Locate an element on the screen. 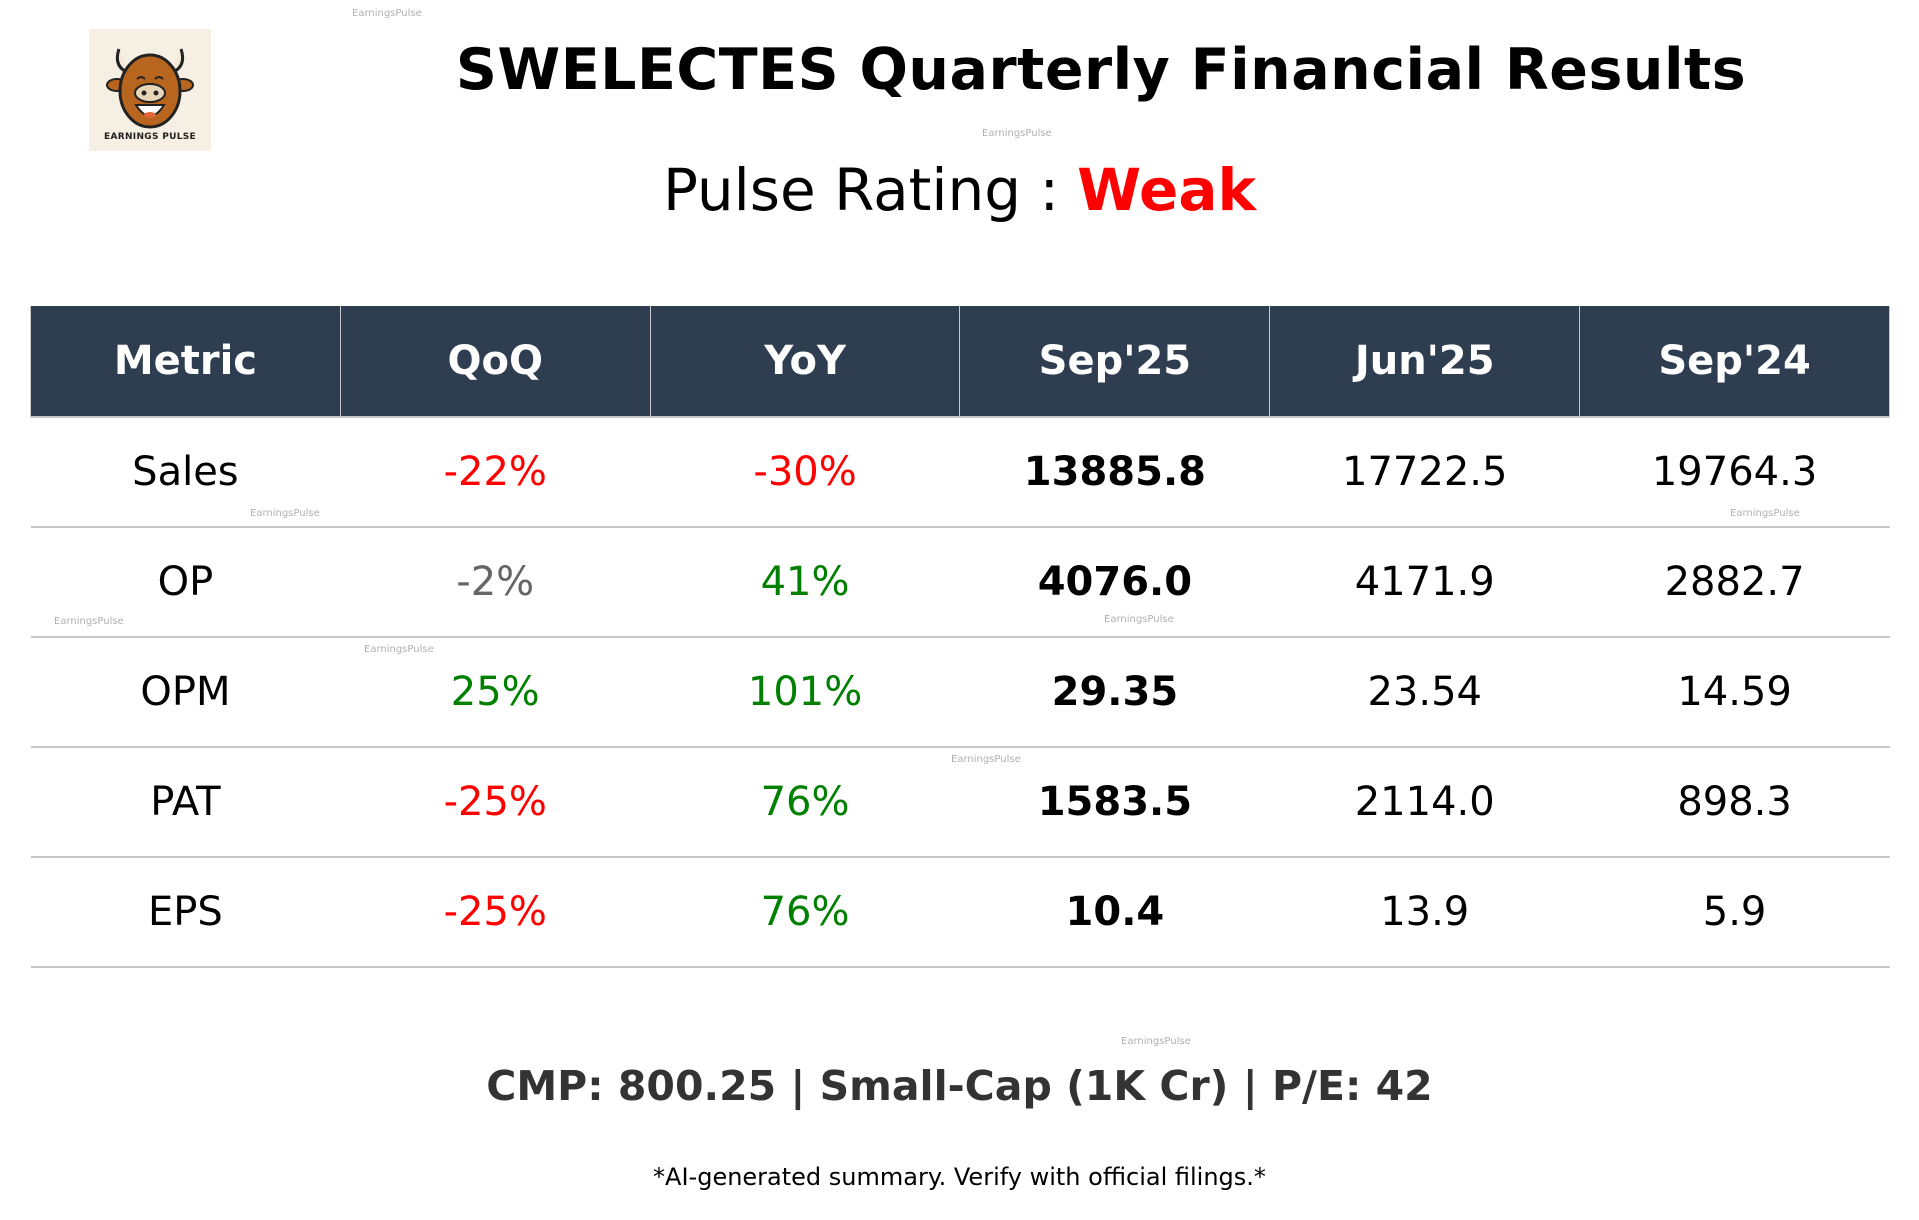  earnings-pulse-logo: EARNINGS PULSE is located at coordinates (150, 90).